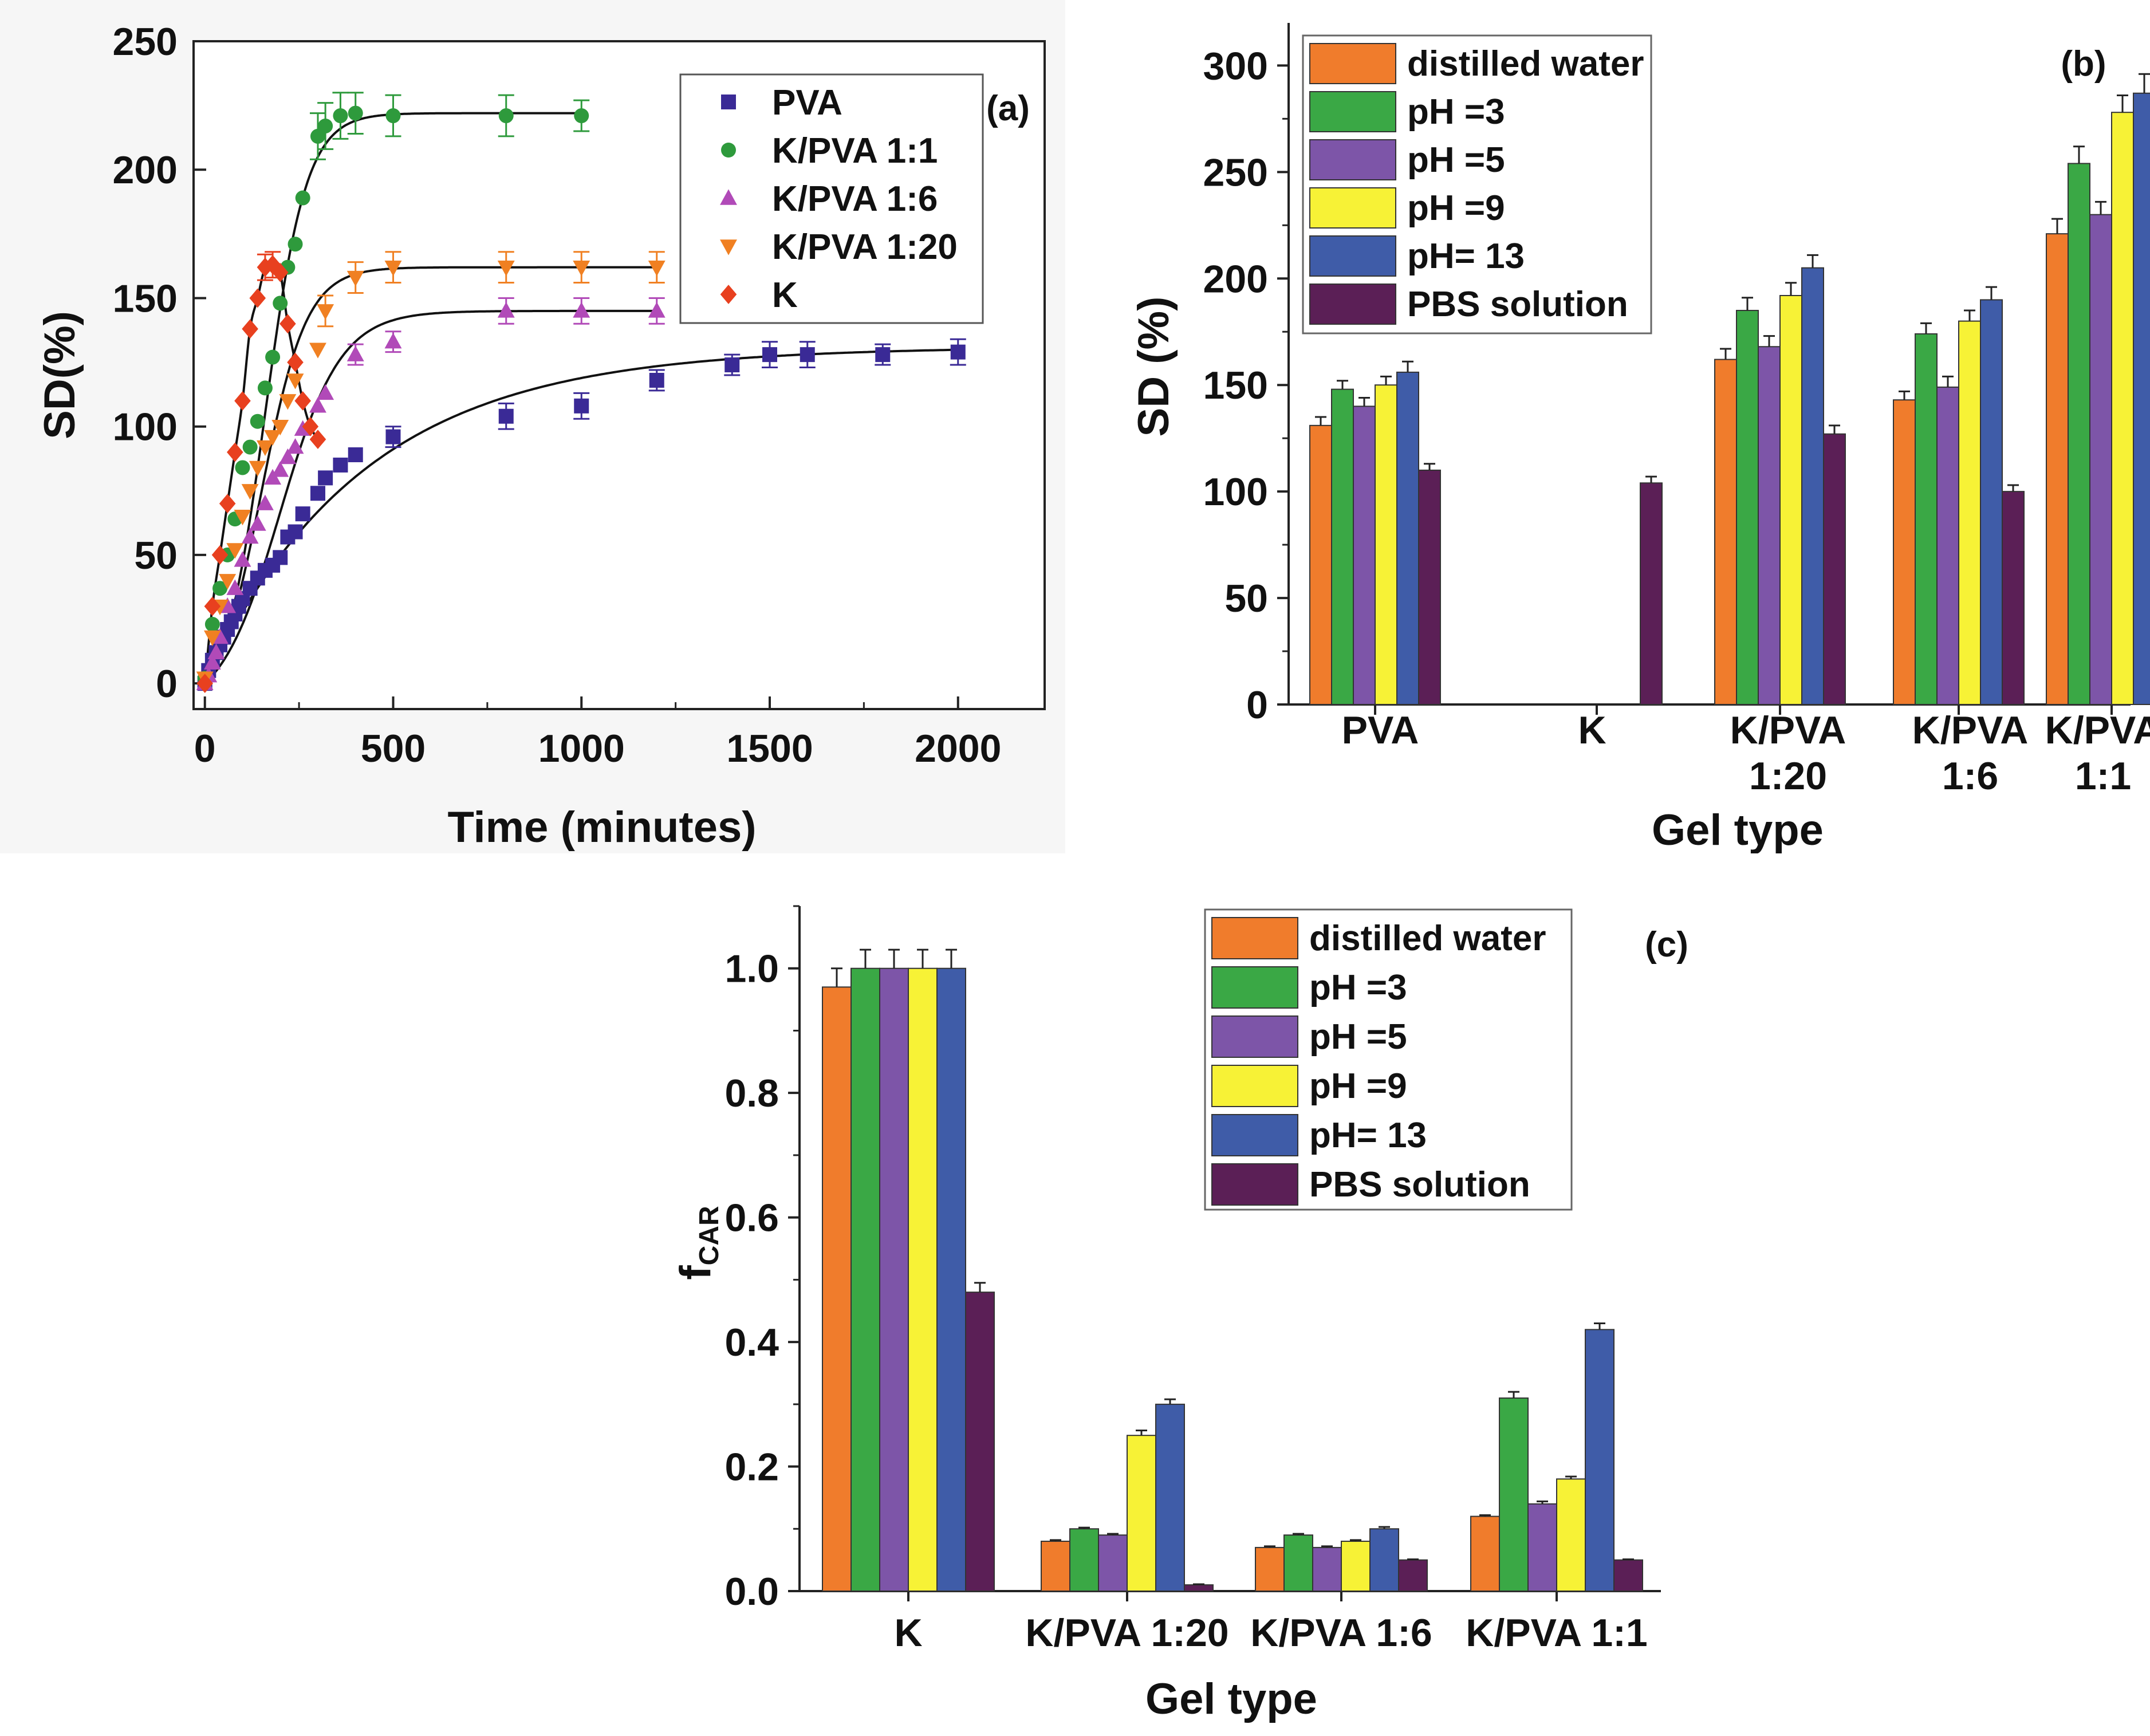 The width and height of the screenshot is (2150, 1736). Describe the element at coordinates (855, 151) in the screenshot. I see `legend-label-a: K/PVA 1:1` at that location.